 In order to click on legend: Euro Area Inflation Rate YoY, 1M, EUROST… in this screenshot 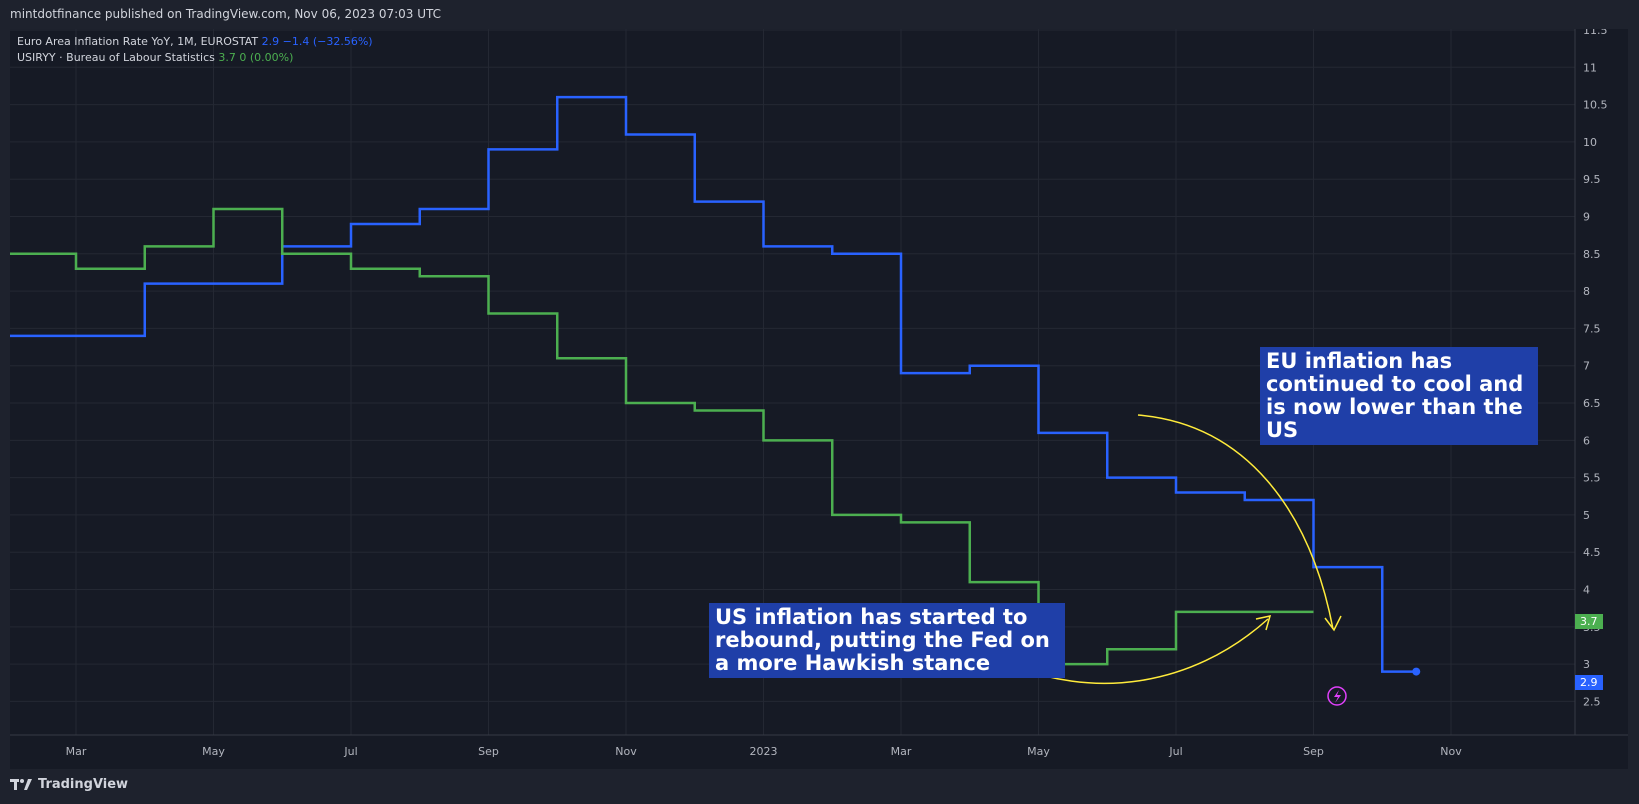, I will do `click(195, 50)`.